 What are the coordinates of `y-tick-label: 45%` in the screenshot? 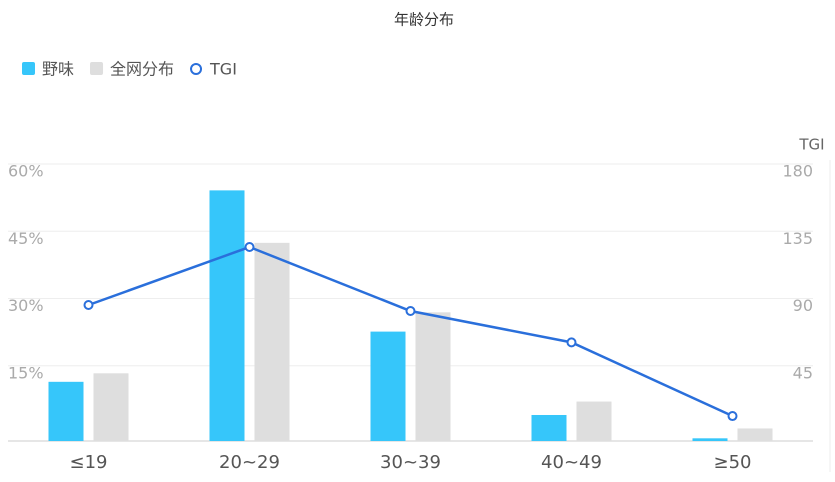 It's located at (26, 238).